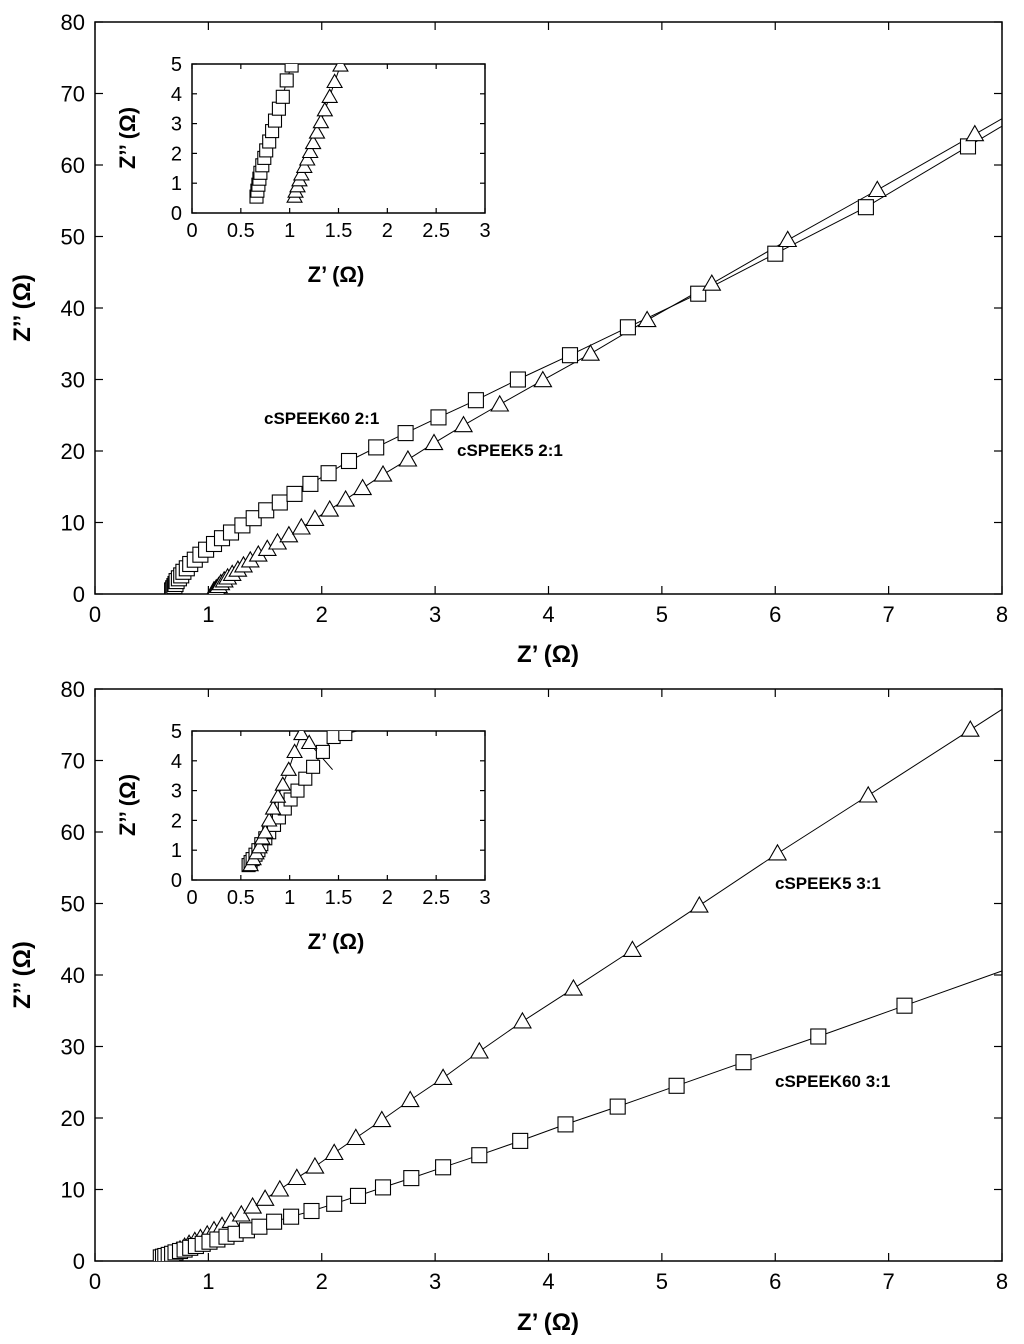 This screenshot has height=1344, width=1024. Describe the element at coordinates (191, 898) in the screenshot. I see `x-tick-label: 0` at that location.